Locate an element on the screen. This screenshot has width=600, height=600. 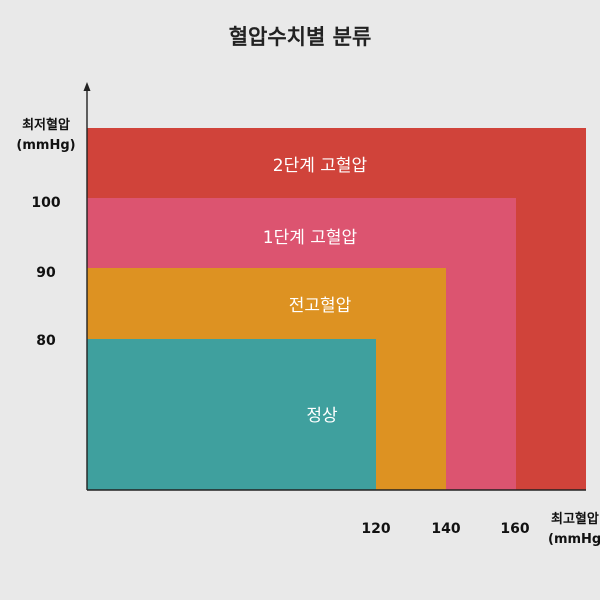
band-label-stage1: 1단계 고혈압 is located at coordinates (310, 238).